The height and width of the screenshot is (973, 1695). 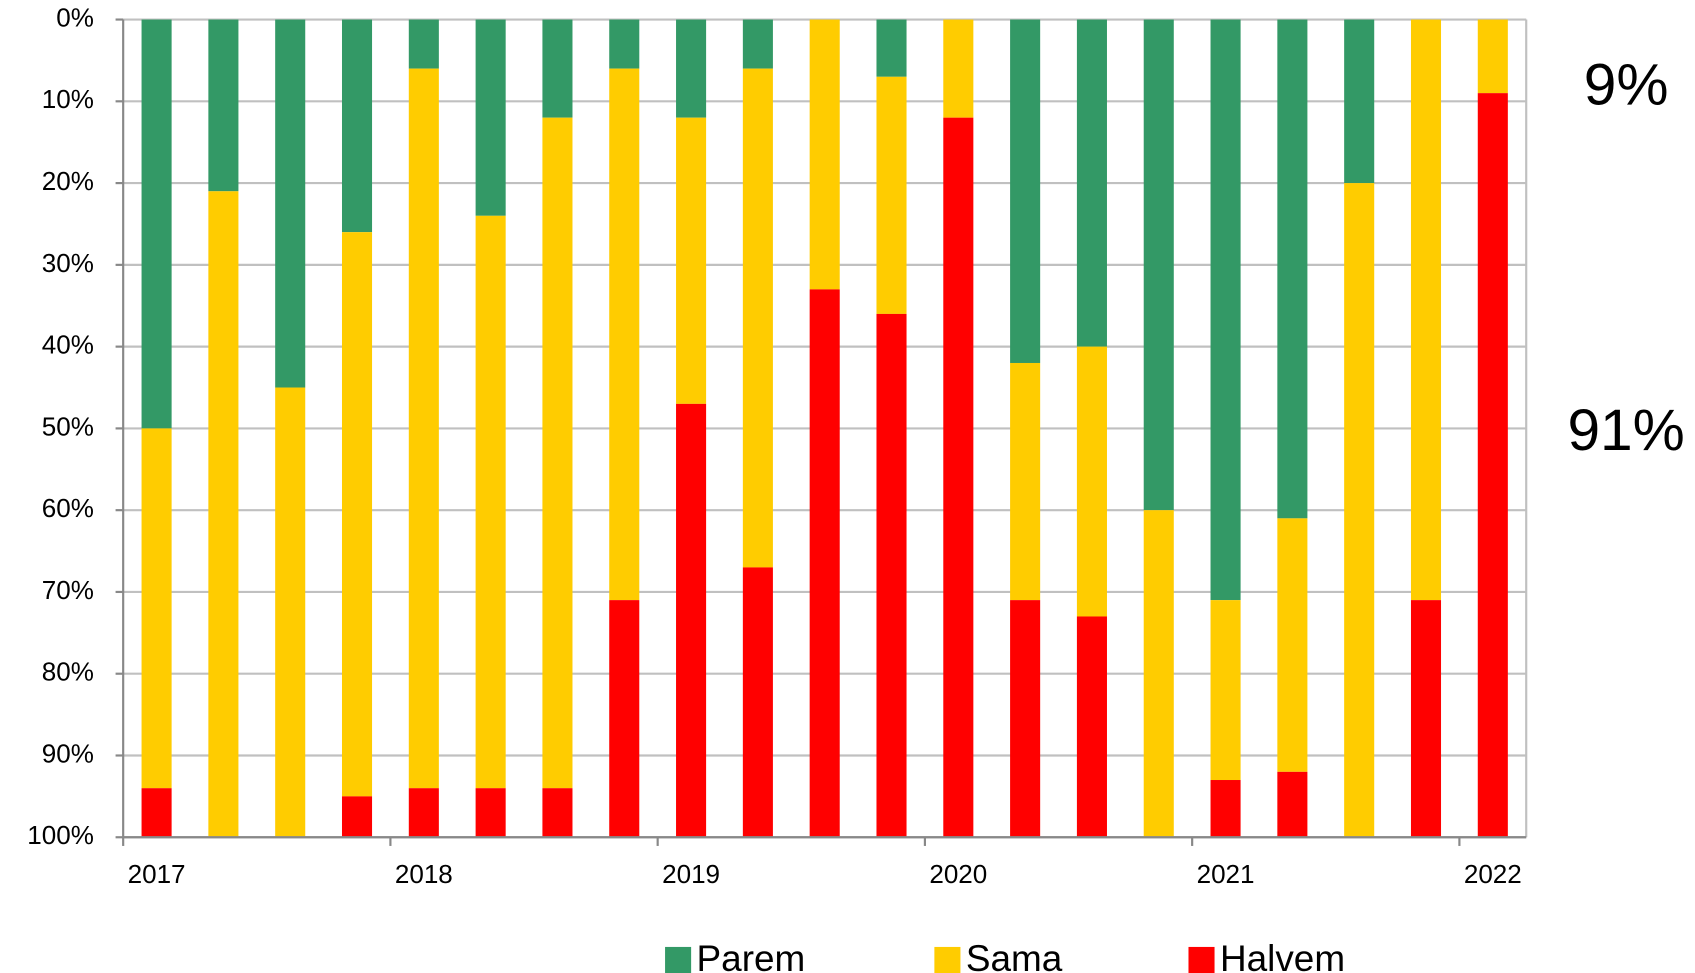 What do you see at coordinates (68, 753) in the screenshot?
I see `y-tick-label: 90%` at bounding box center [68, 753].